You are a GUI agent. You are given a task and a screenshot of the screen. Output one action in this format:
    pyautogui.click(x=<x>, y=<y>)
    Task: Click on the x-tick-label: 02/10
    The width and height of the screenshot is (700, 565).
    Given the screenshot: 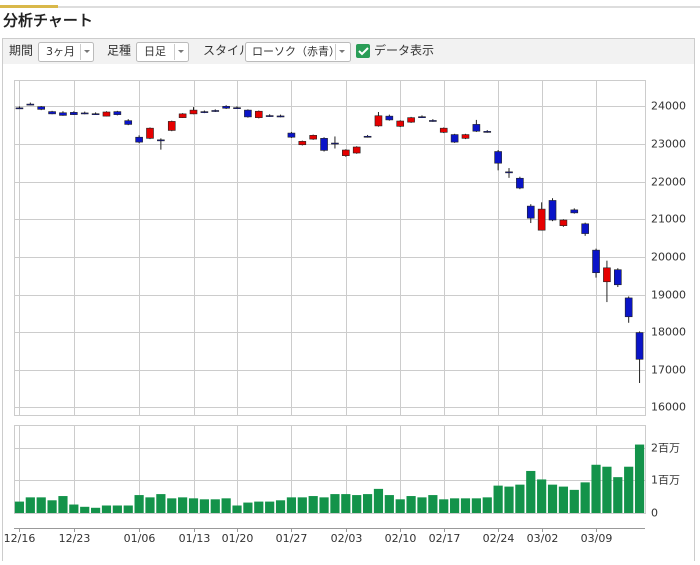 What is the action you would take?
    pyautogui.click(x=401, y=538)
    